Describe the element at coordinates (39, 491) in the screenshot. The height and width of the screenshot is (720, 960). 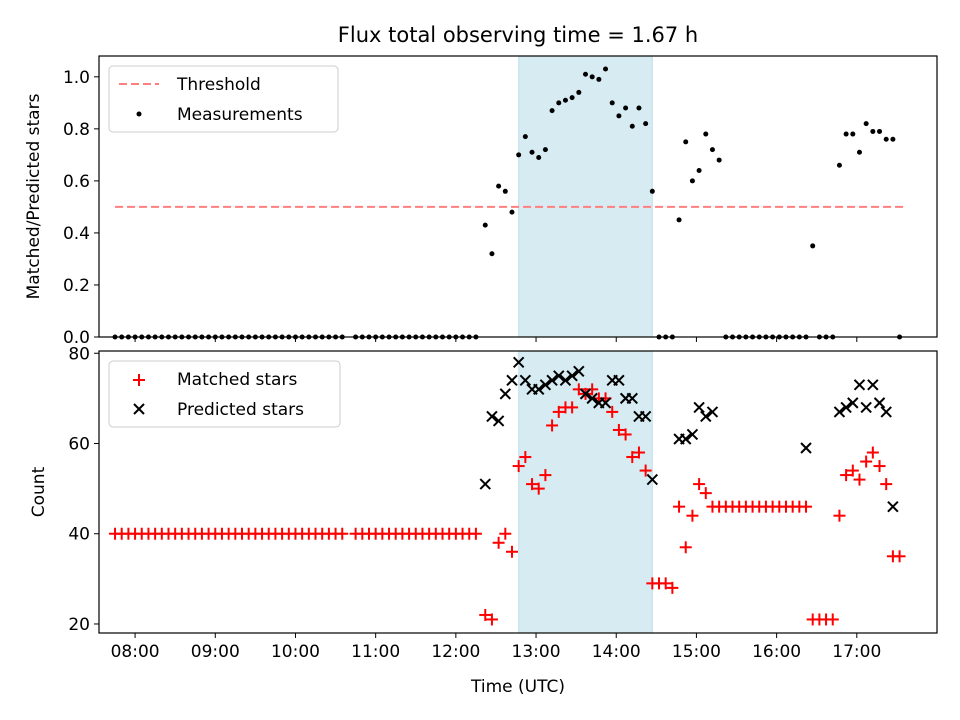
I see `bottom-y-axis-label: Count` at that location.